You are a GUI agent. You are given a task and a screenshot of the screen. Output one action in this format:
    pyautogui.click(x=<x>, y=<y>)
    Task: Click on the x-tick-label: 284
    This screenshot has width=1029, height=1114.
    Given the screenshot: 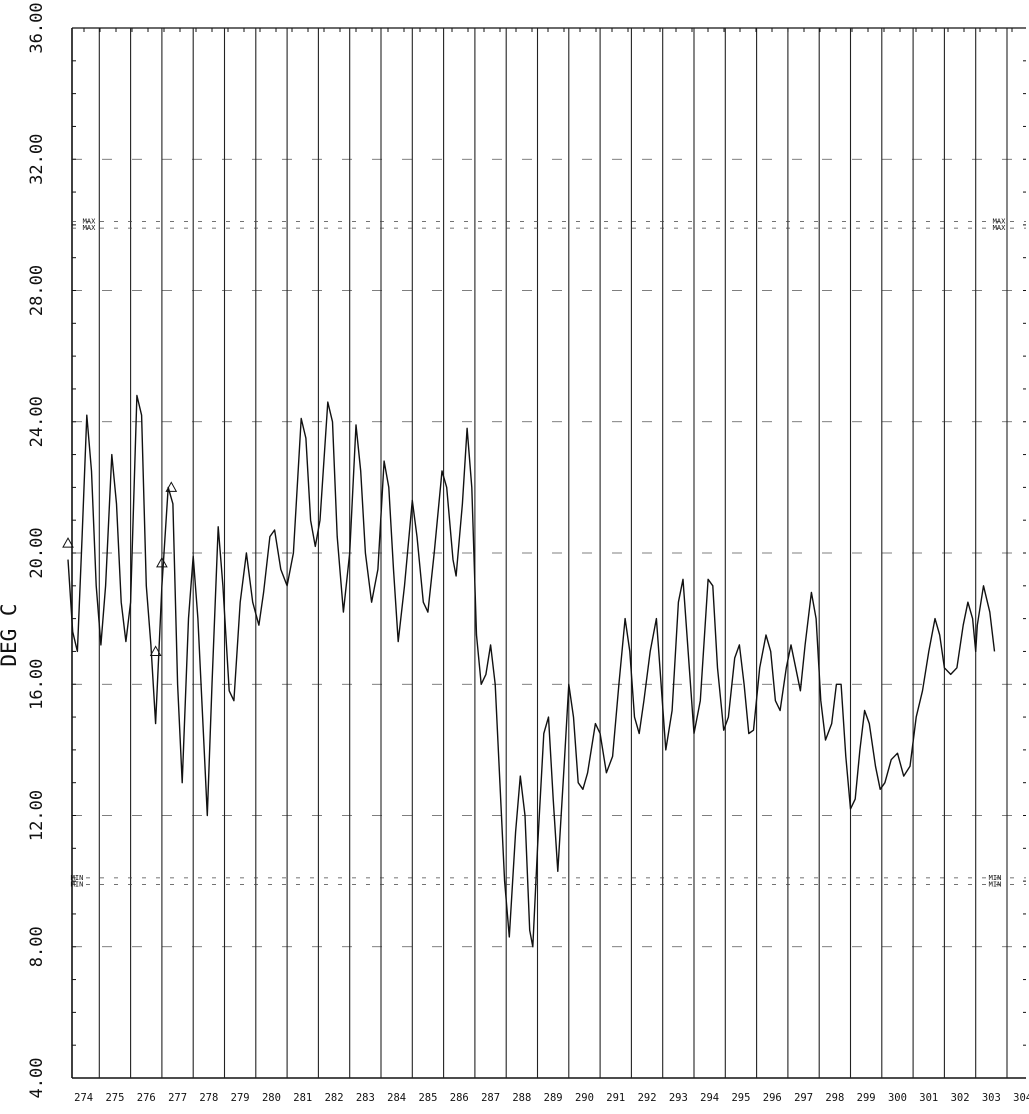 What is the action you would take?
    pyautogui.click(x=396, y=1098)
    